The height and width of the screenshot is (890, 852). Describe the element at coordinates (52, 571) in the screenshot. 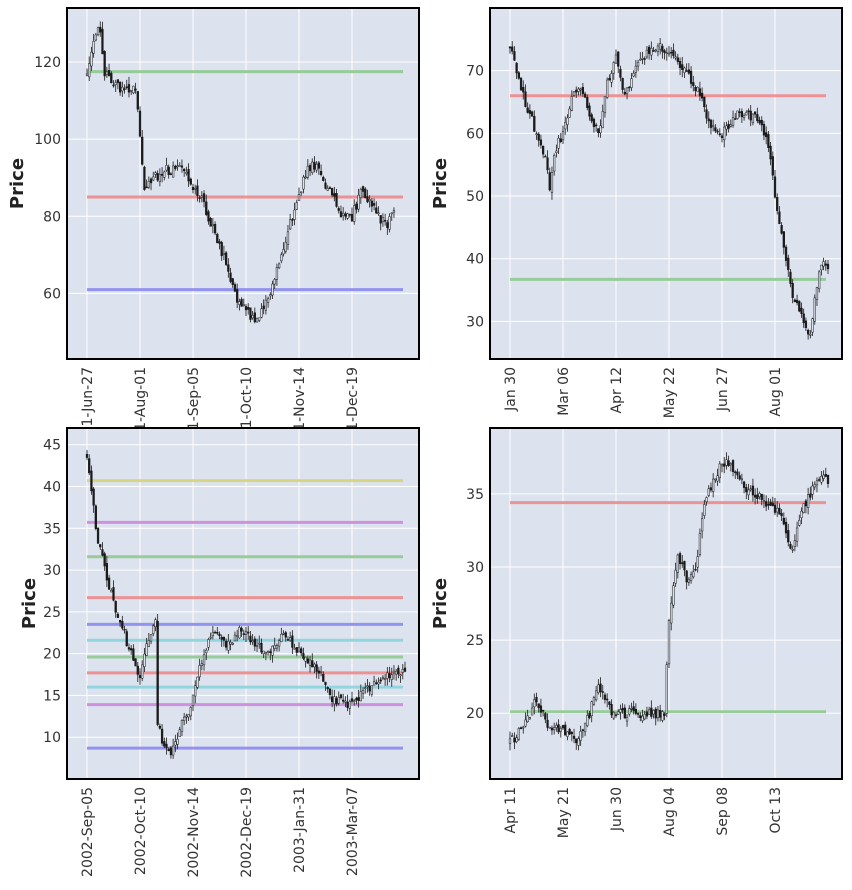

I see `y-tick-label: 30` at that location.